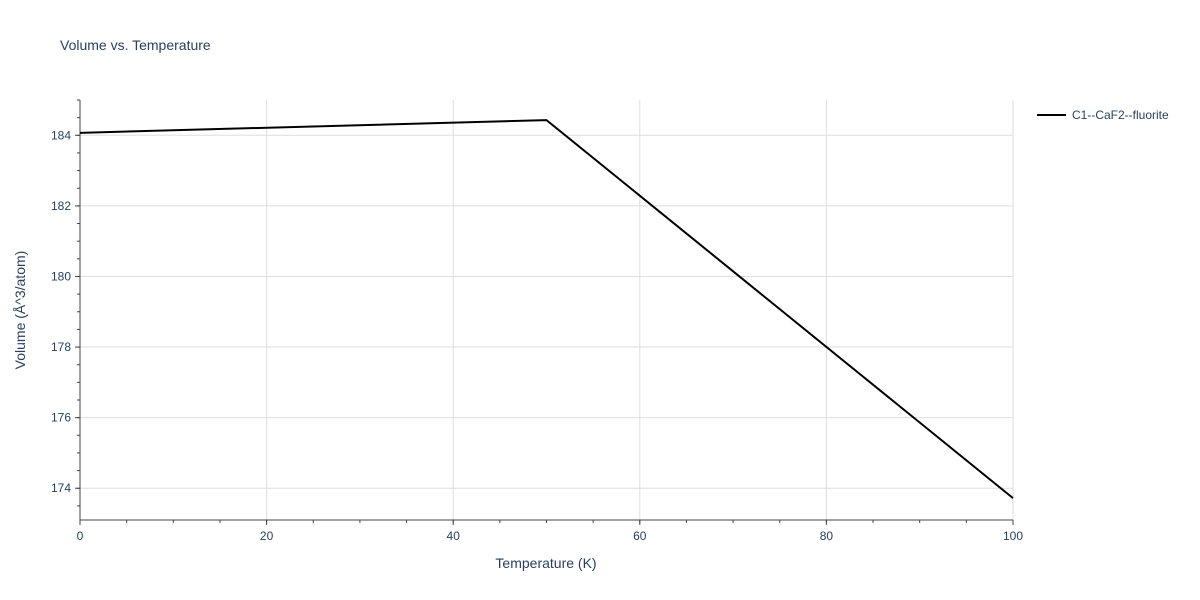  Describe the element at coordinates (640, 536) in the screenshot. I see `x-tick-label: 60` at that location.